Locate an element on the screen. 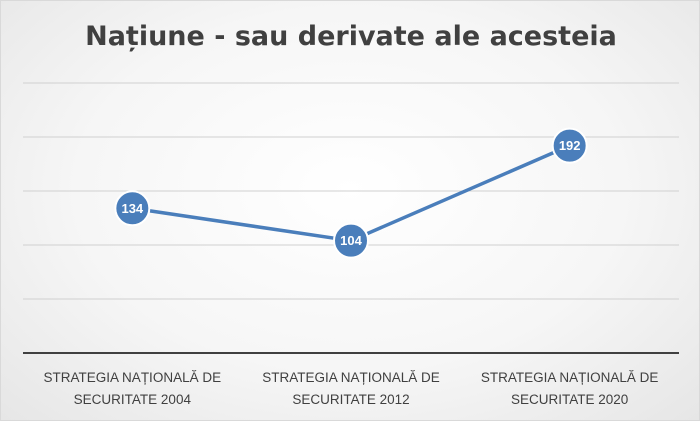 The height and width of the screenshot is (422, 700). data-label: 104 is located at coordinates (351, 240).